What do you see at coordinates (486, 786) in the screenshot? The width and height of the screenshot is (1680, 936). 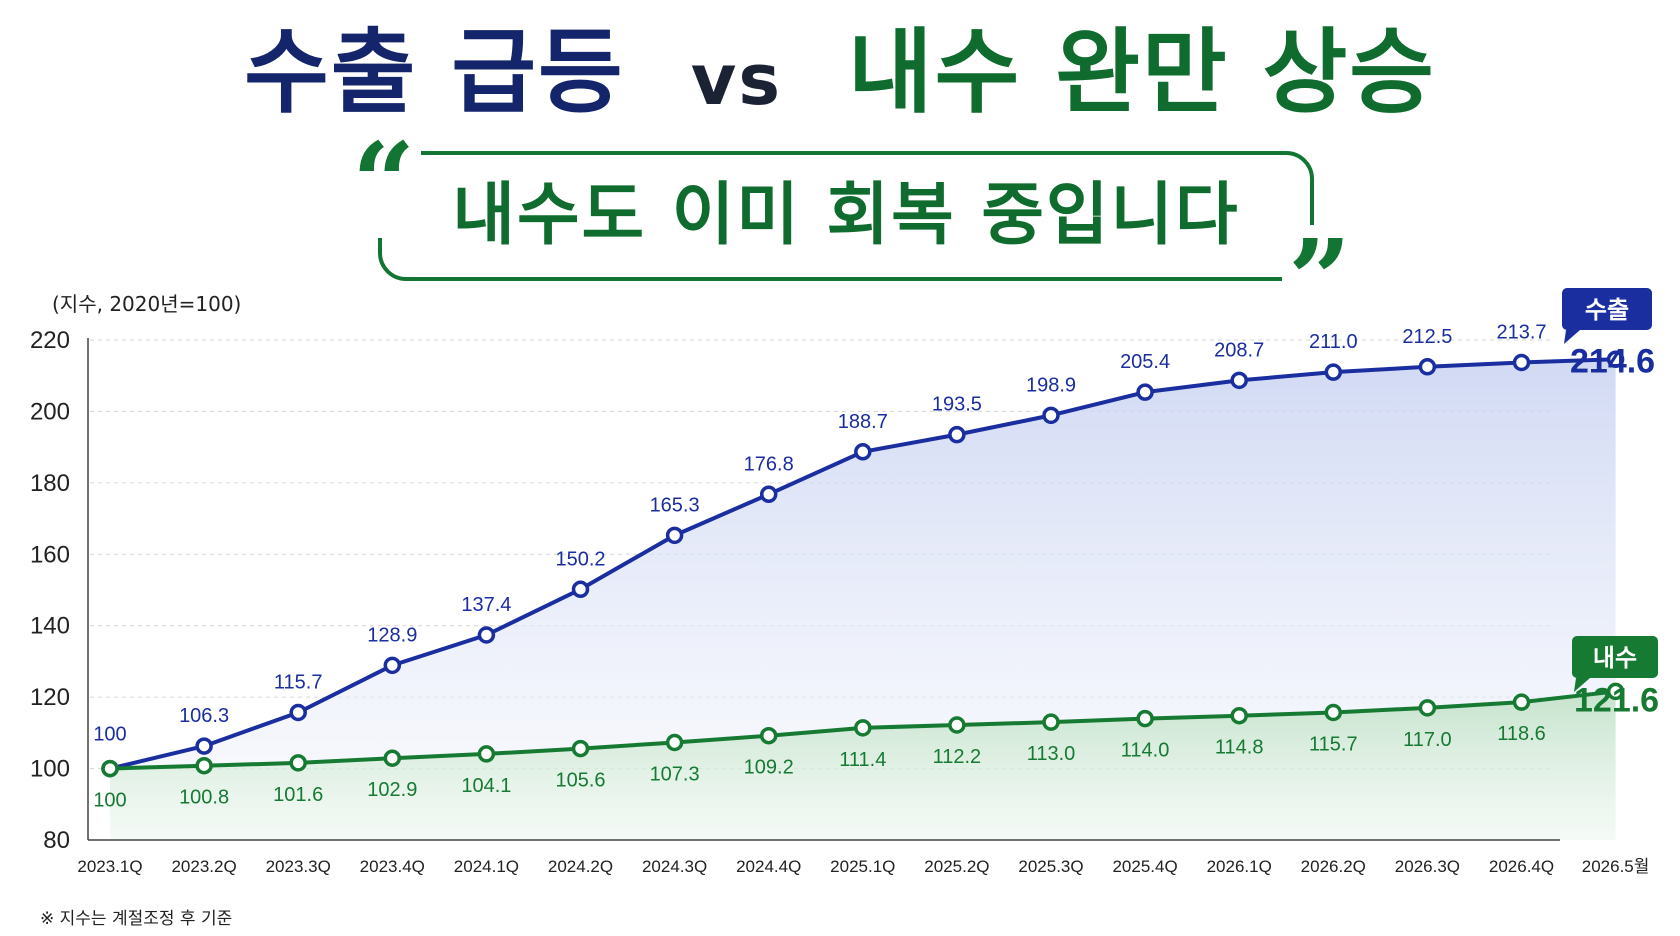 I see `domestic-data-label: 104.1` at bounding box center [486, 786].